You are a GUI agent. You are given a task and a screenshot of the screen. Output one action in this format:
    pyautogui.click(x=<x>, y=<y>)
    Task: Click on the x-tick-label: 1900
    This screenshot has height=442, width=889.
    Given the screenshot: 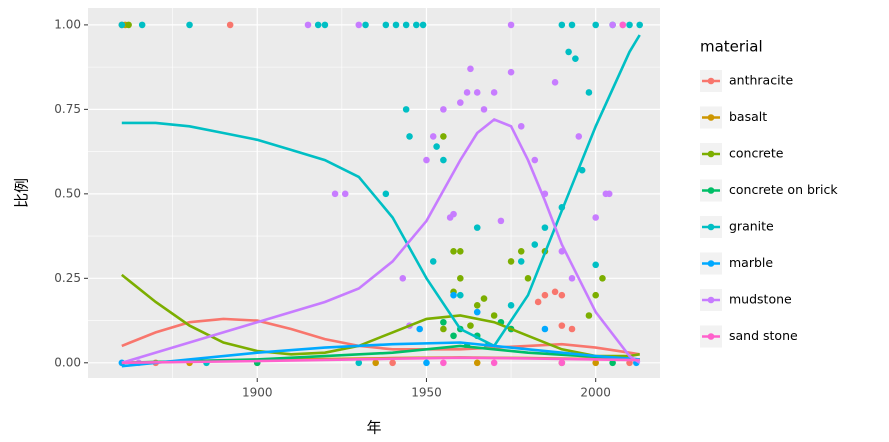 What is the action you would take?
    pyautogui.click(x=257, y=393)
    